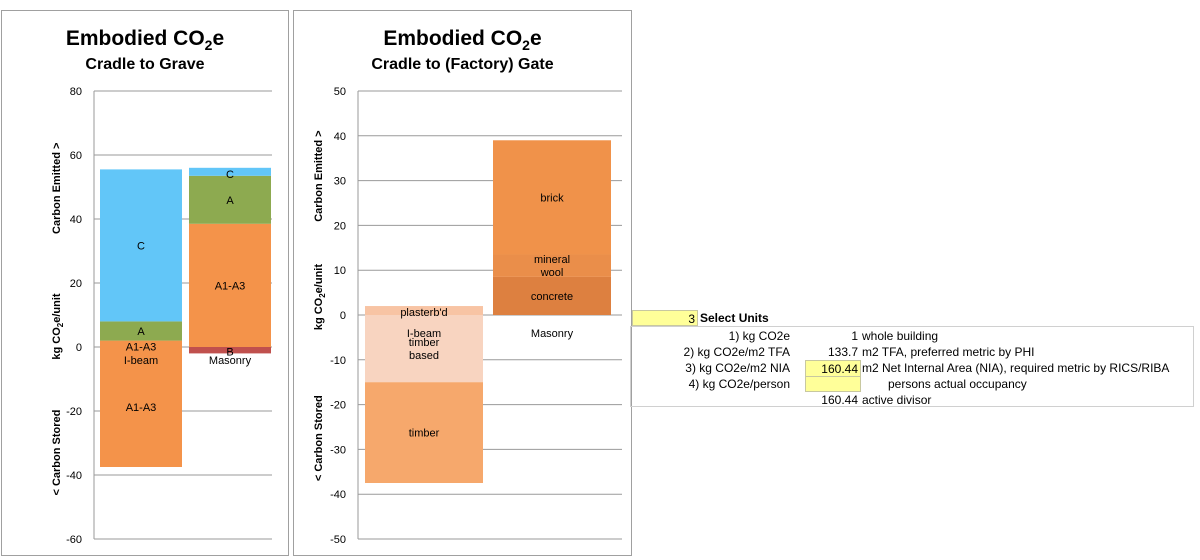  Describe the element at coordinates (338, 361) in the screenshot. I see `y-tick-label: -10` at that location.